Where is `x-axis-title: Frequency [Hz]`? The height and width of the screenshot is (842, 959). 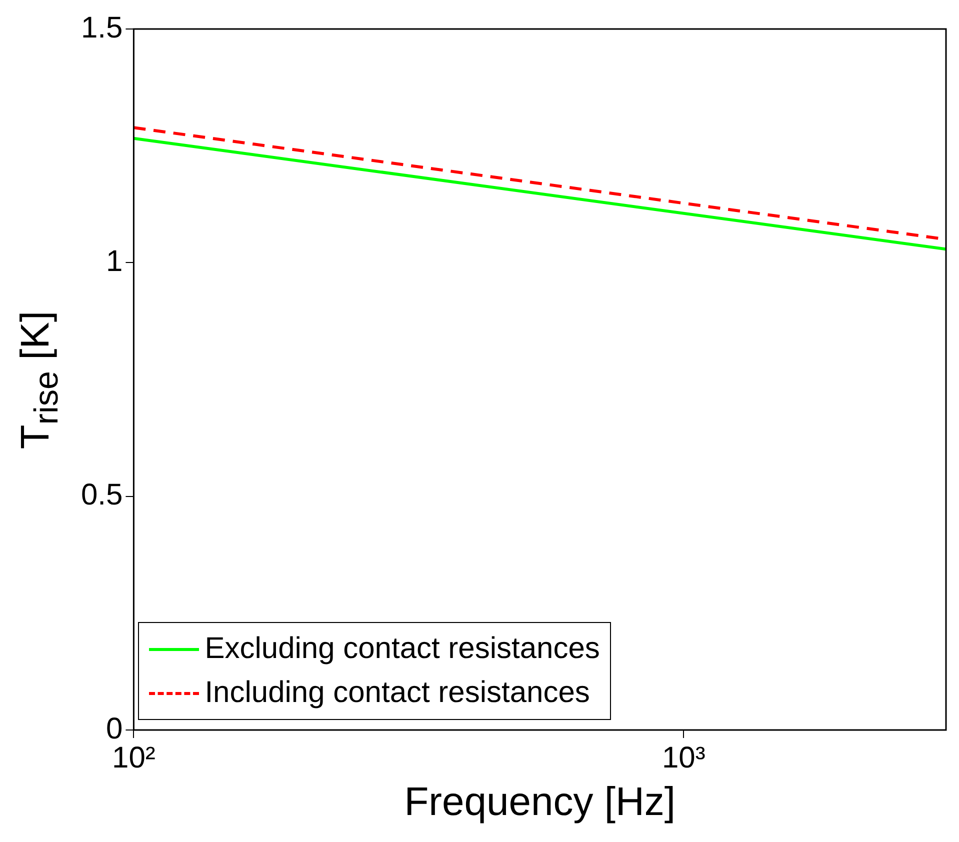
x-axis-title: Frequency [Hz] is located at coordinates (540, 802).